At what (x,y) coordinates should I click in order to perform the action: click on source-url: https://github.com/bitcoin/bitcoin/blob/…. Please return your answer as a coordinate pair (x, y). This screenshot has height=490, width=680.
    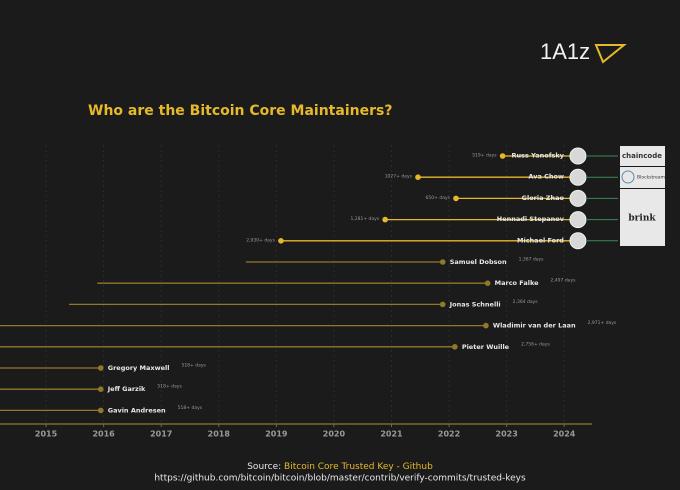
    Looking at the image, I should click on (340, 479).